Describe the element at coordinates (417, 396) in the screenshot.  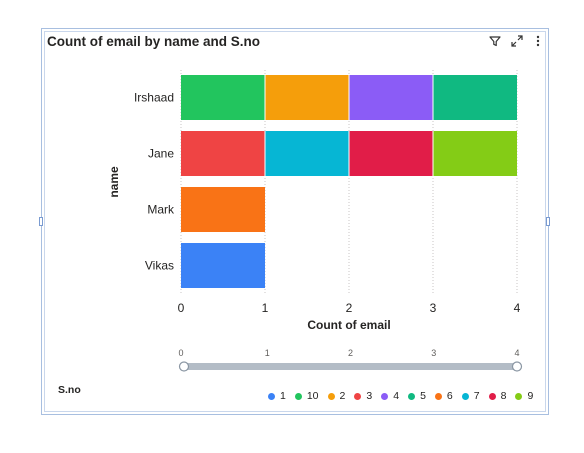
I see `legend-item-5: 5` at that location.